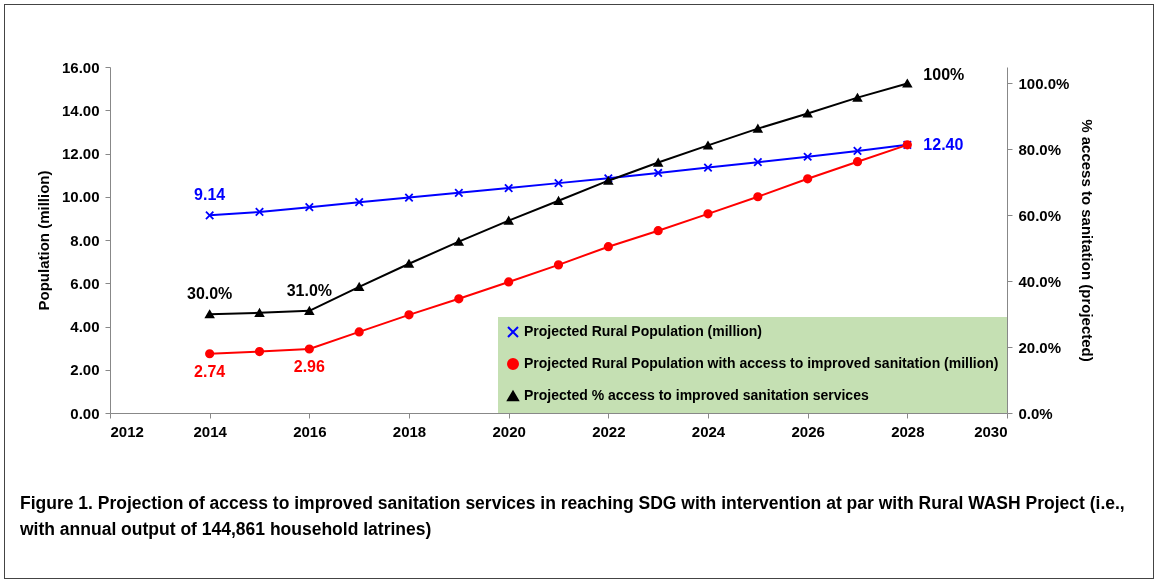 This screenshot has height=587, width=1162. What do you see at coordinates (409, 431) in the screenshot?
I see `x-tick-label: 2018` at bounding box center [409, 431].